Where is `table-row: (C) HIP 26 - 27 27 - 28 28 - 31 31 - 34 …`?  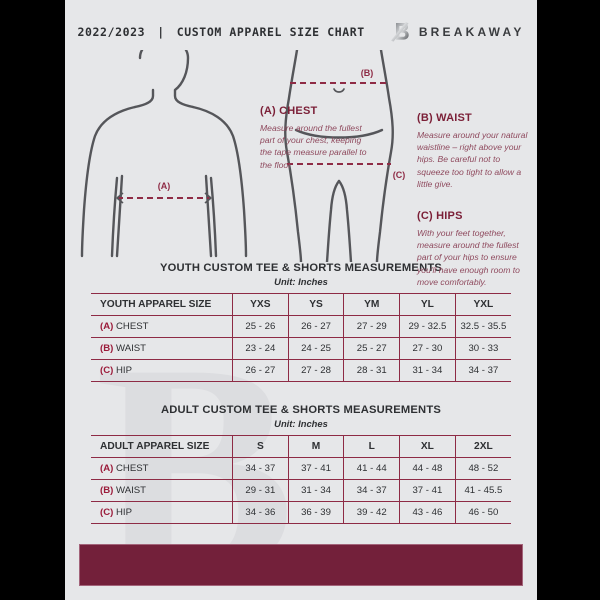 table-row: (C) HIP 26 - 27 27 - 28 28 - 31 31 - 34 … is located at coordinates (301, 370).